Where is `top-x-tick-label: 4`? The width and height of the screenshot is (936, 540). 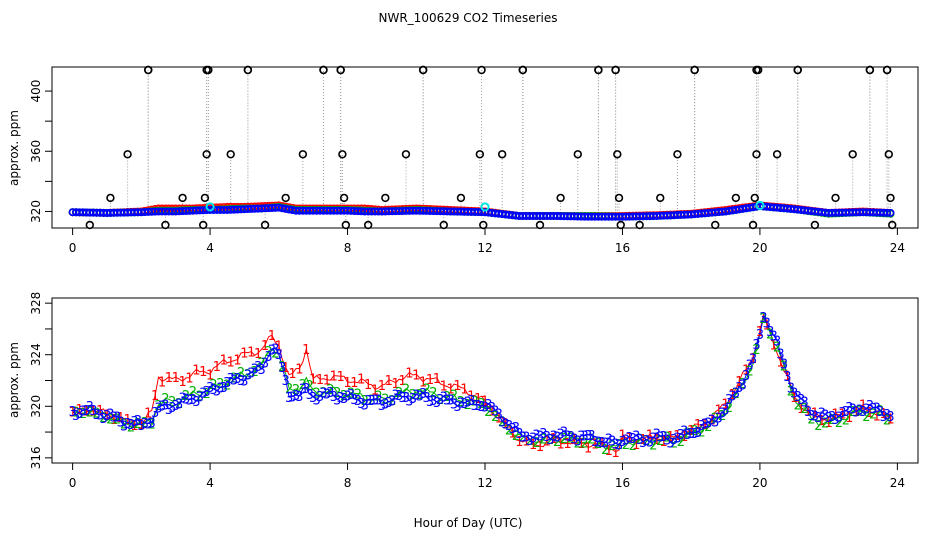
top-x-tick-label: 4 is located at coordinates (210, 248).